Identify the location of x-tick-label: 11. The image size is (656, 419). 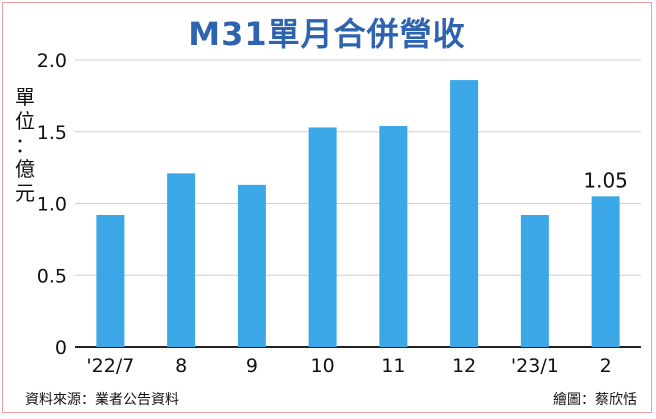
(393, 366).